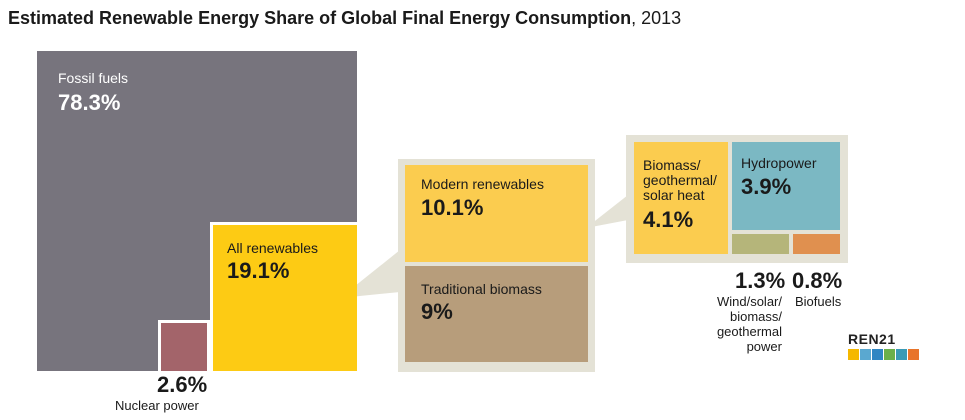  Describe the element at coordinates (482, 184) in the screenshot. I see `modern-renewables-name: Modern renewables` at that location.